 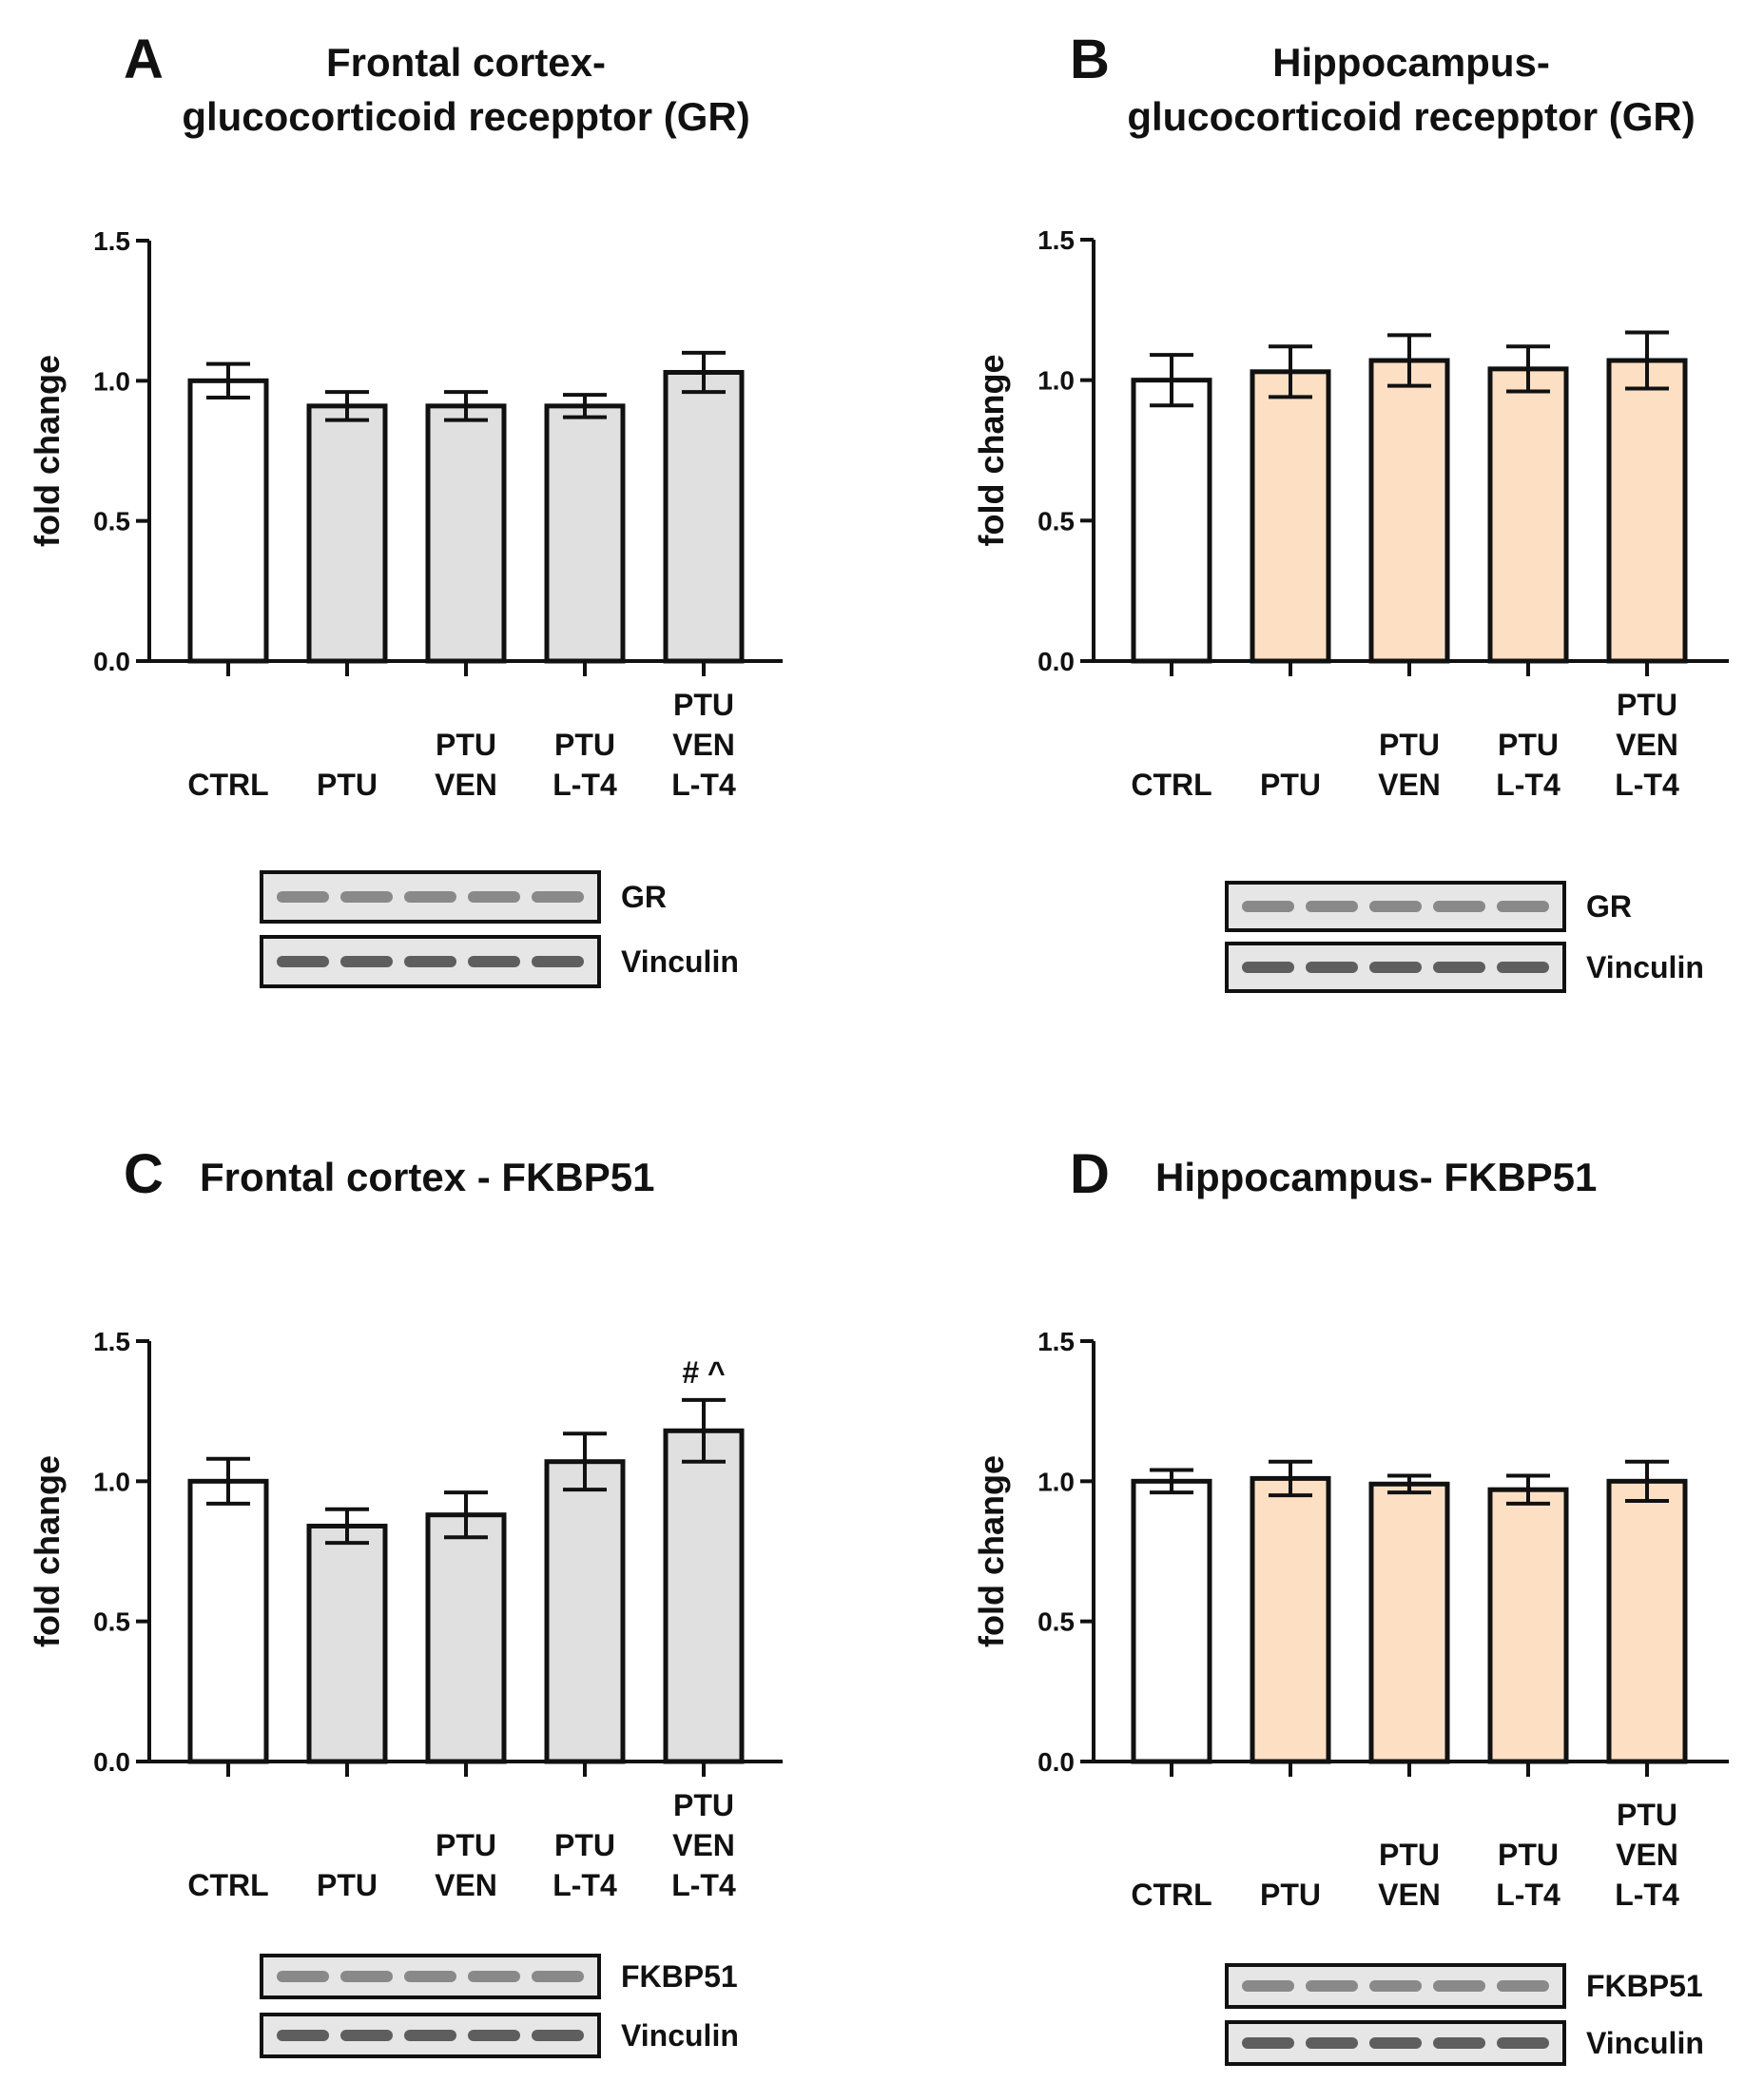 I want to click on significance-label: # ^, so click(x=704, y=1372).